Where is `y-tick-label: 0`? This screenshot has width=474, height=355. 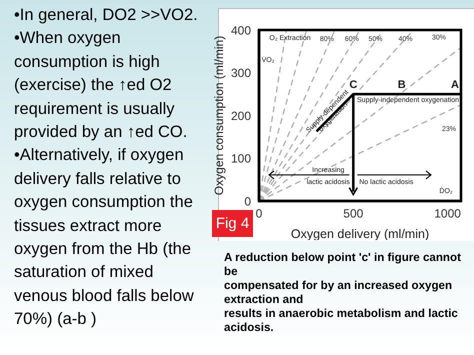 y-tick-label: 0 is located at coordinates (248, 201).